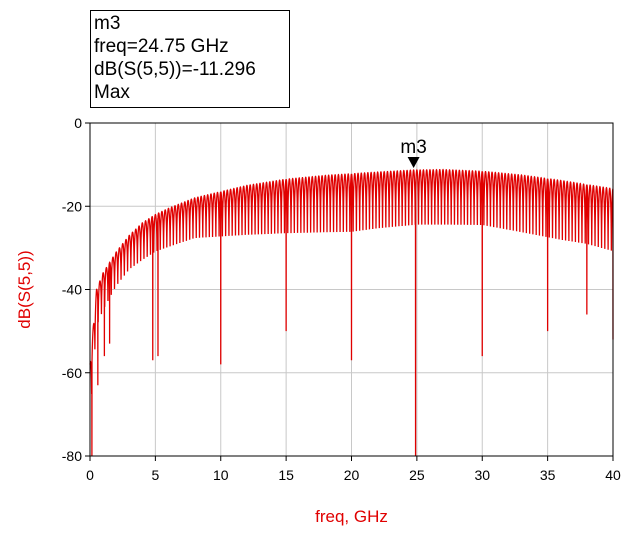 This screenshot has width=636, height=535. Describe the element at coordinates (78, 123) in the screenshot. I see `y-tick-label: 0` at that location.